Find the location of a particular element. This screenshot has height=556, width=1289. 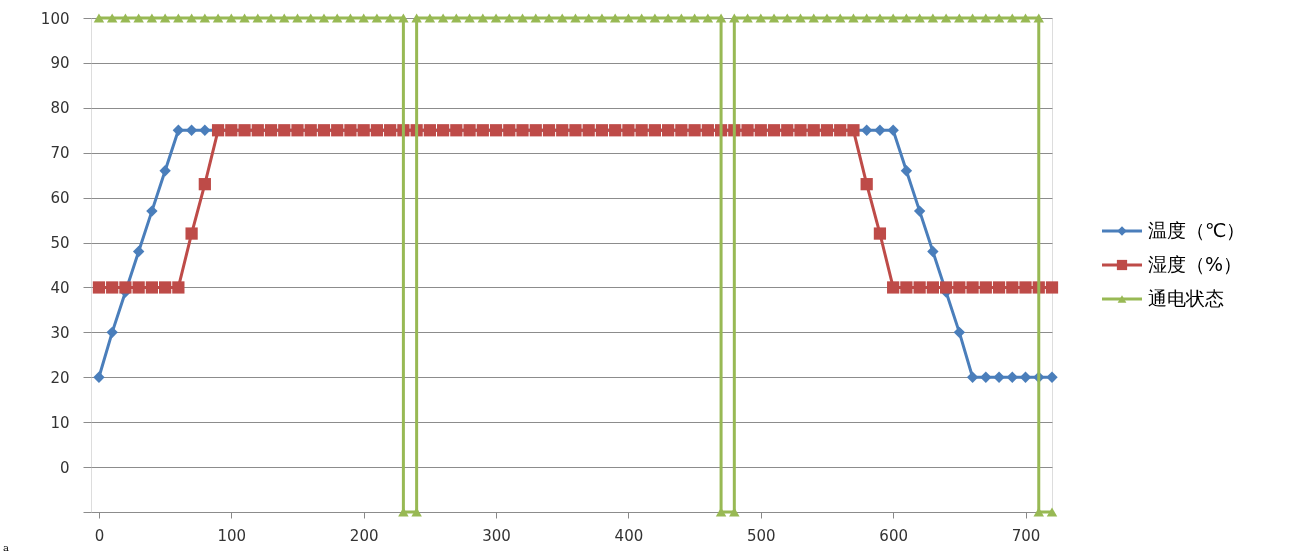

y-tick-label: 80 is located at coordinates (60, 108).